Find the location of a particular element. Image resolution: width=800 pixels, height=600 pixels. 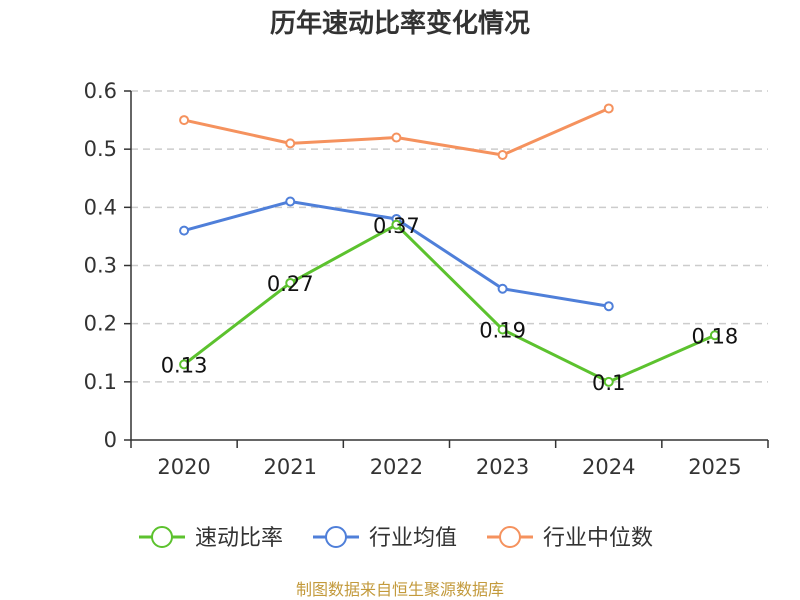

data-label: 0.18 is located at coordinates (715, 336).